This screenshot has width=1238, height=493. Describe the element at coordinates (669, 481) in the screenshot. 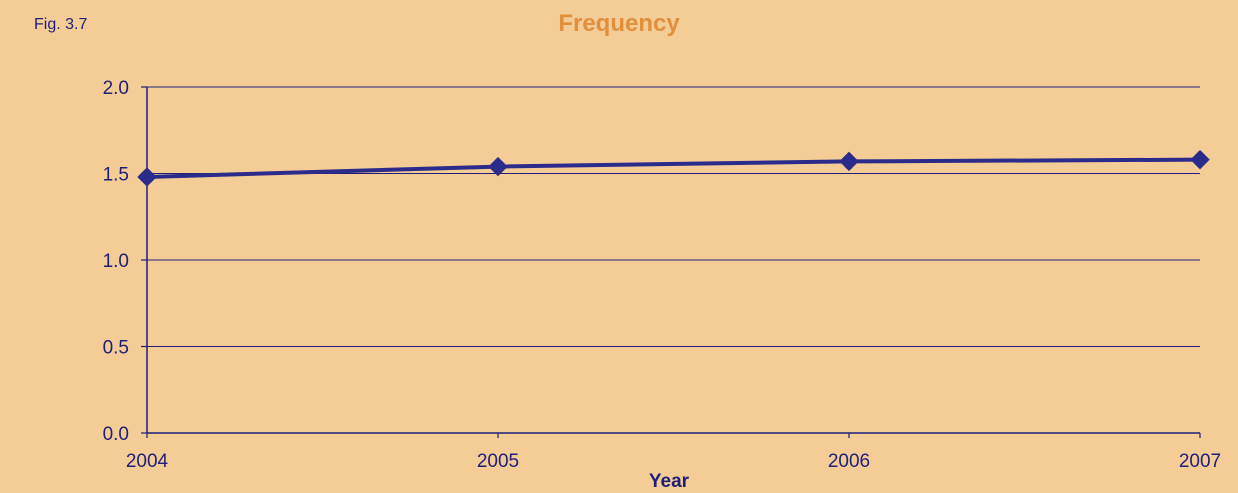

I see `x-axis-title: Year` at that location.